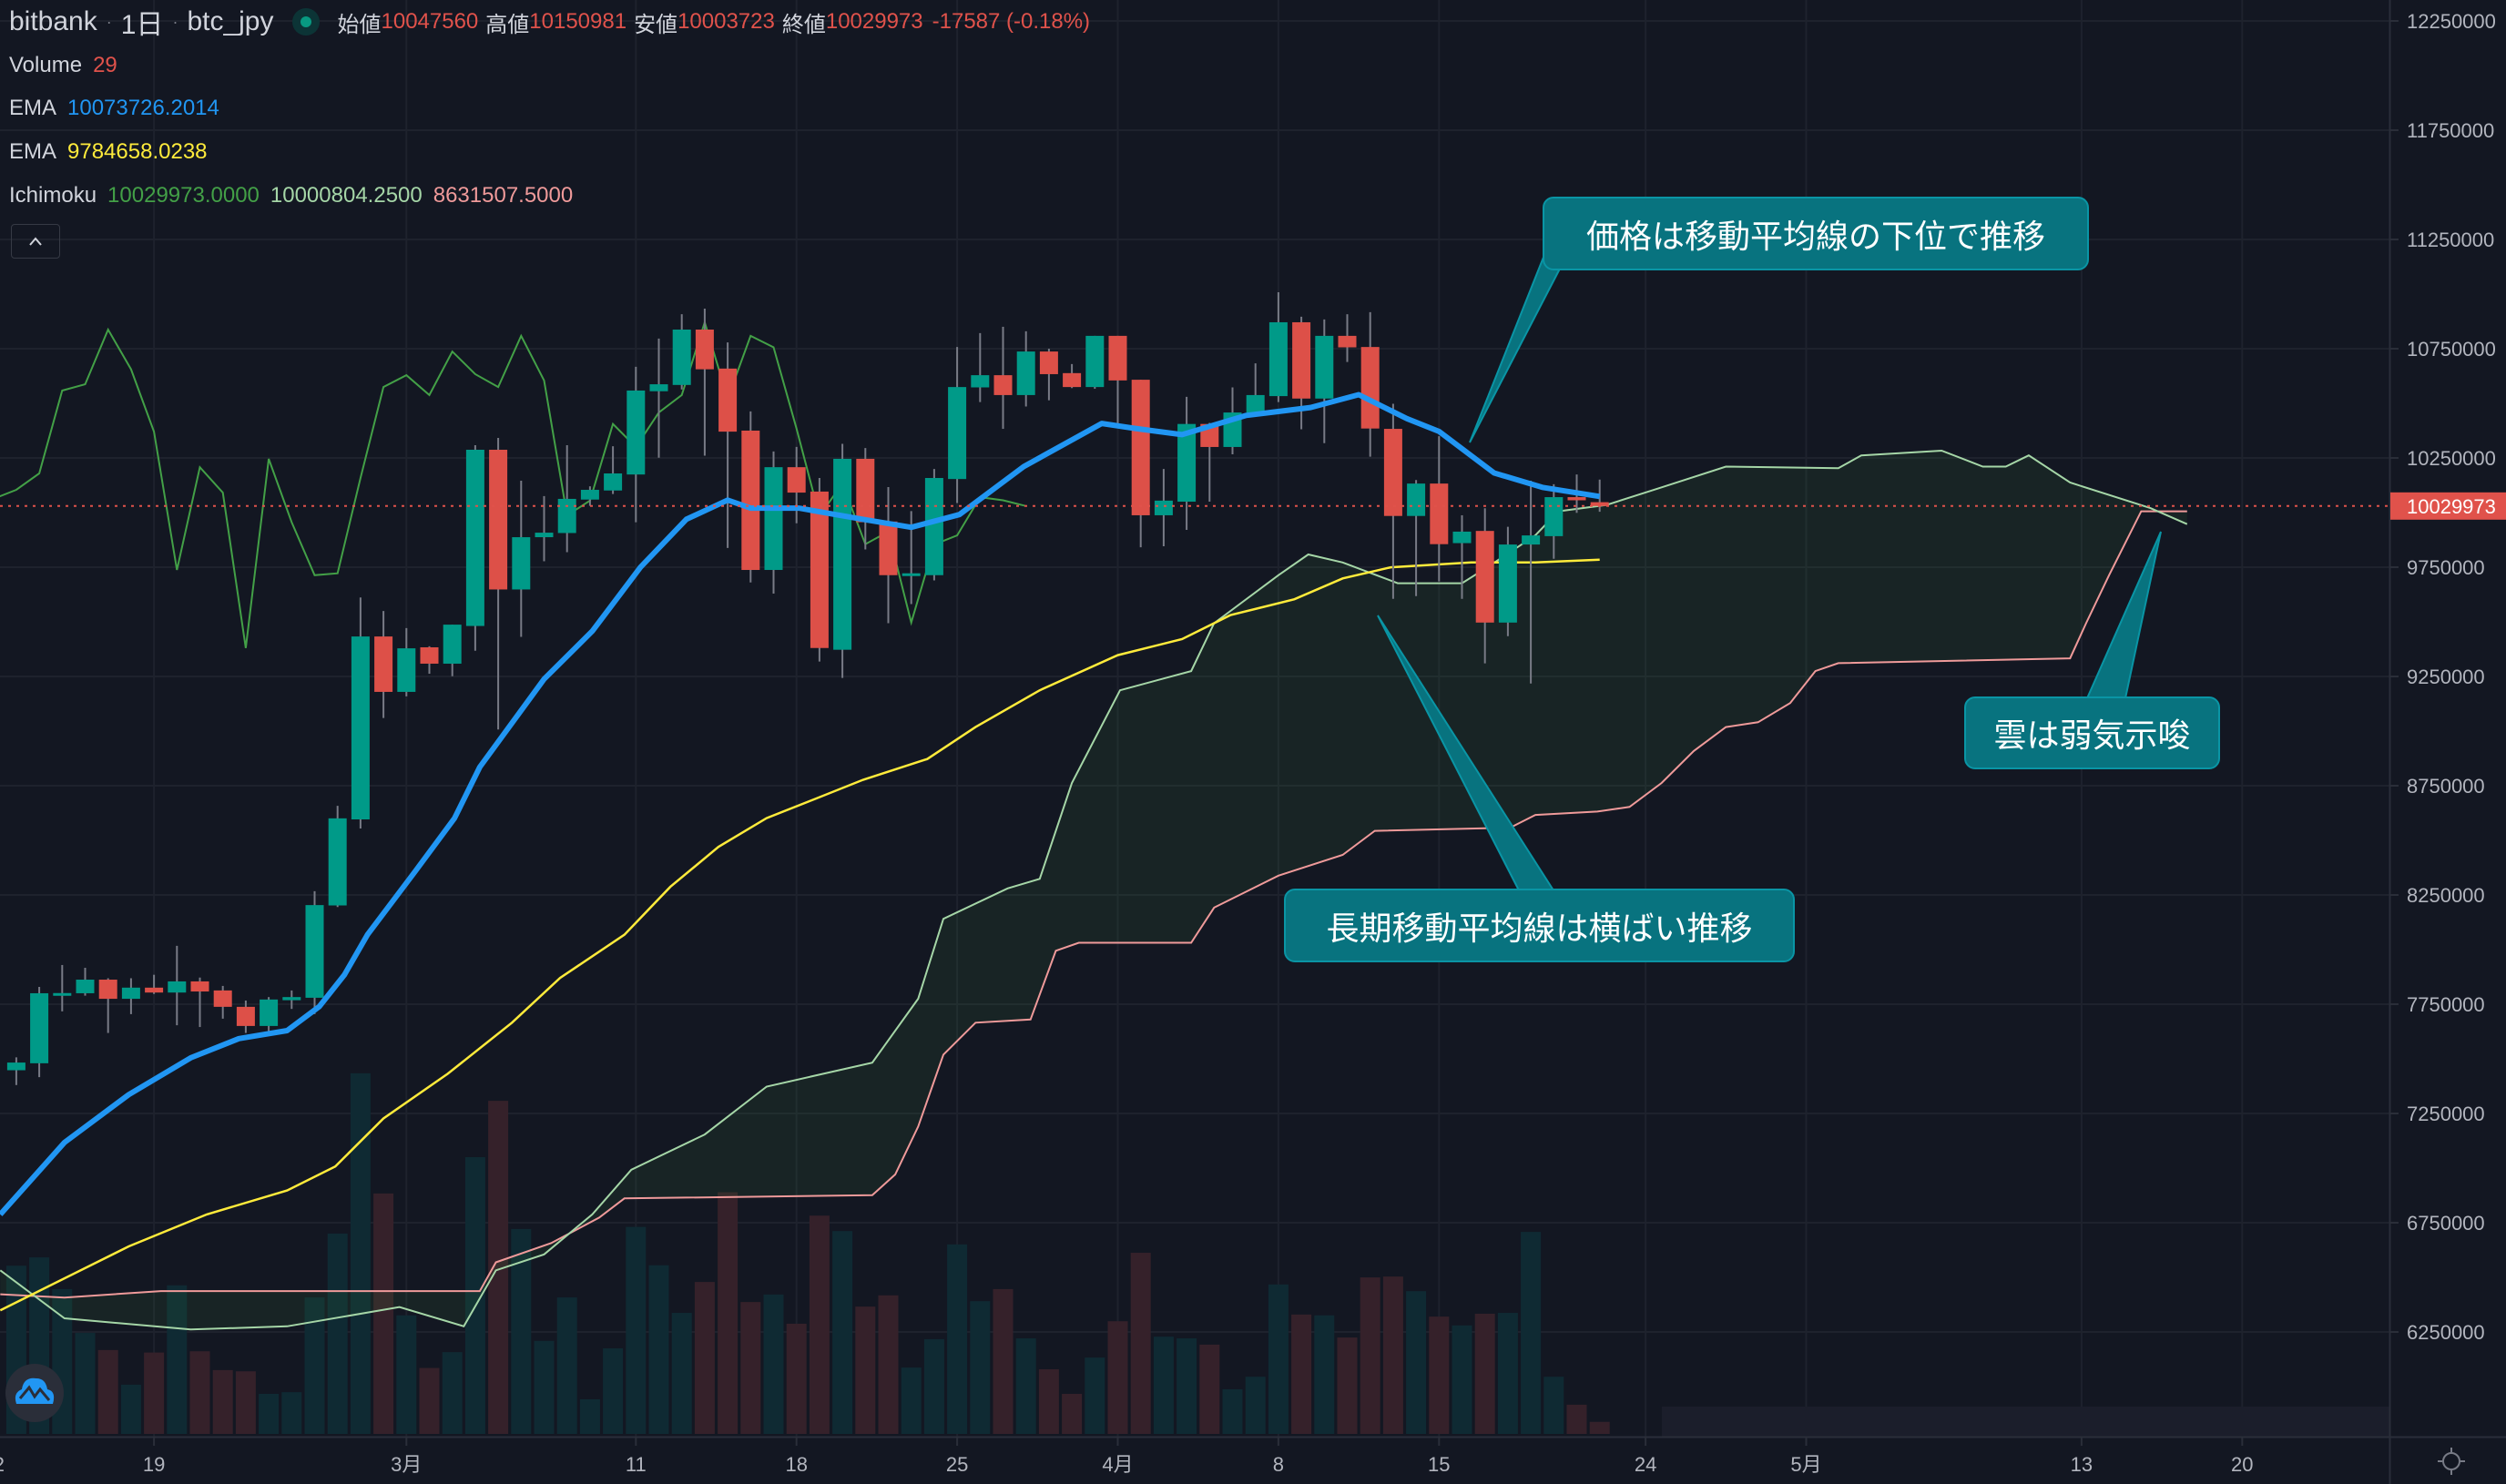  What do you see at coordinates (803, 24) in the screenshot?
I see `close-label: 終値` at bounding box center [803, 24].